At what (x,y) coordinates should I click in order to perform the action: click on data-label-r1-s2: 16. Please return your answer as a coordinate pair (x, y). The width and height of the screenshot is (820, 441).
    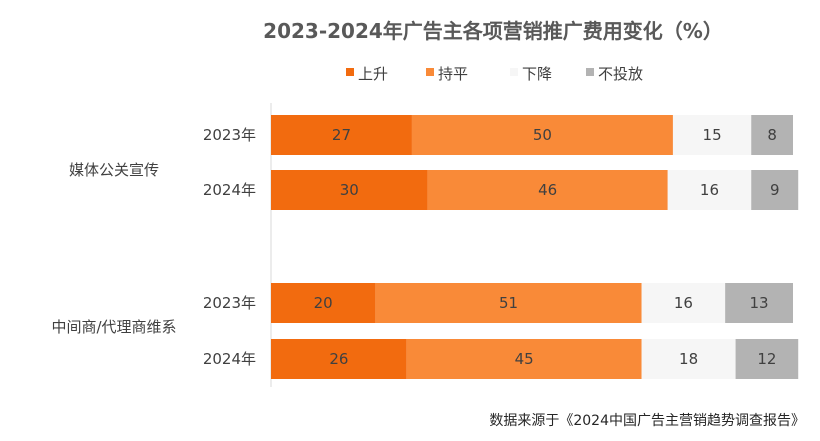
    Looking at the image, I should click on (709, 190).